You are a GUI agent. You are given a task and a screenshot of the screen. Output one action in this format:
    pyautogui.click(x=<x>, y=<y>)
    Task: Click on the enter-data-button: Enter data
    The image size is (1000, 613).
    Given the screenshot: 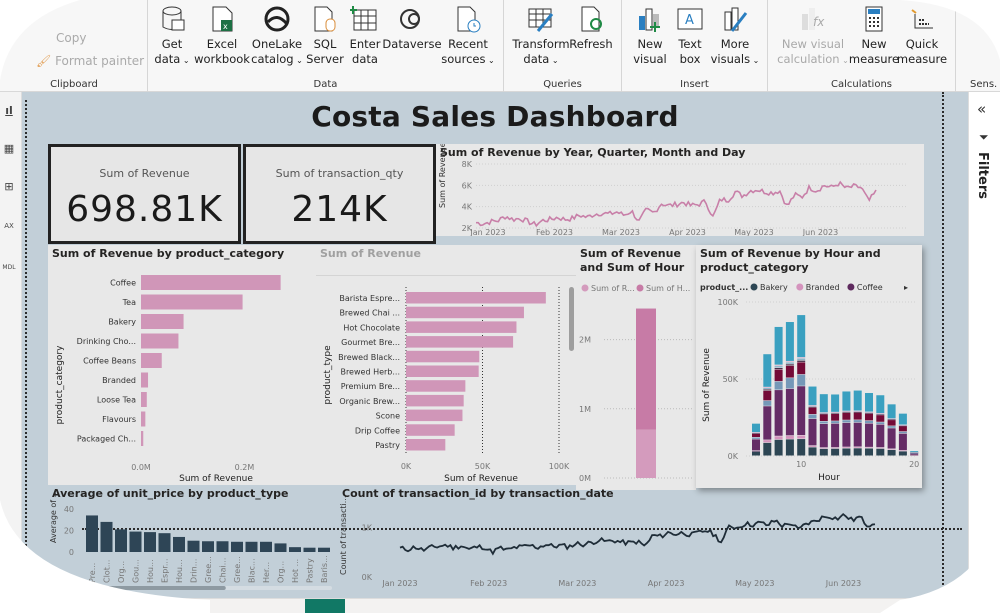 What is the action you would take?
    pyautogui.click(x=365, y=35)
    